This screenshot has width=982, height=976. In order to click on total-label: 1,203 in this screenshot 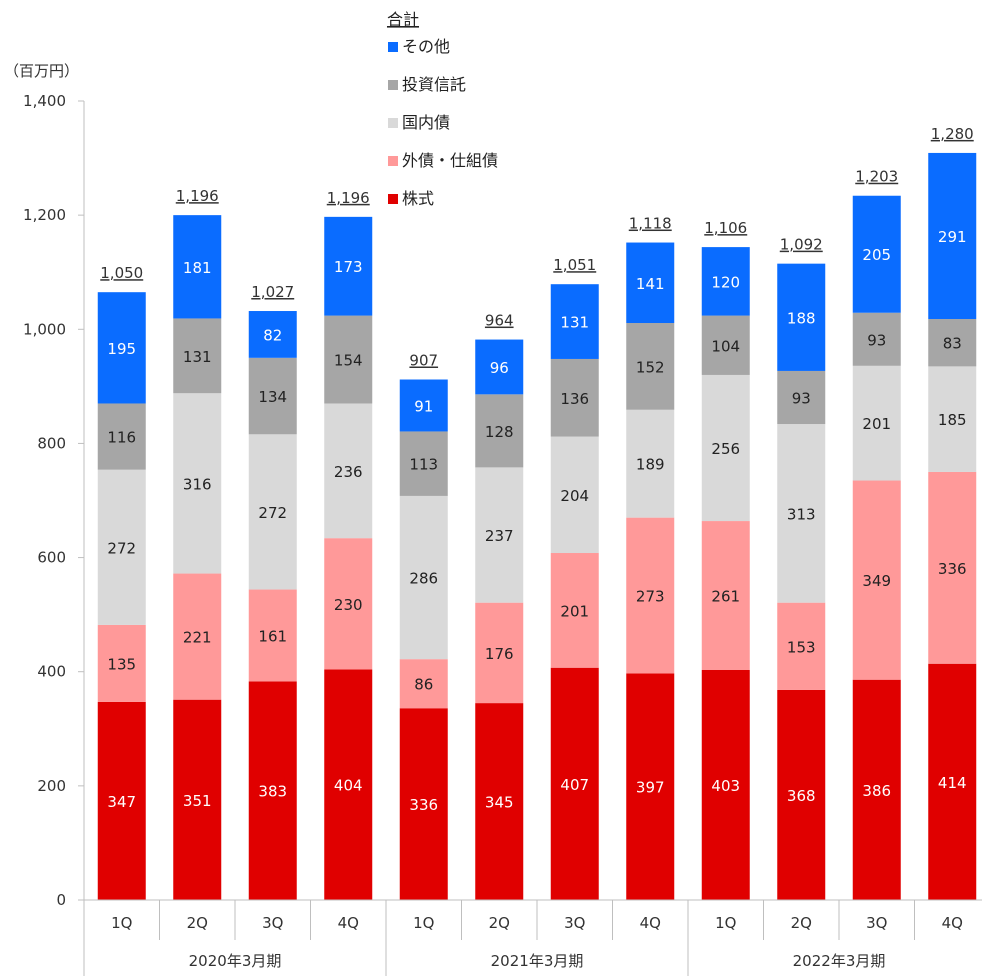, I will do `click(876, 177)`.